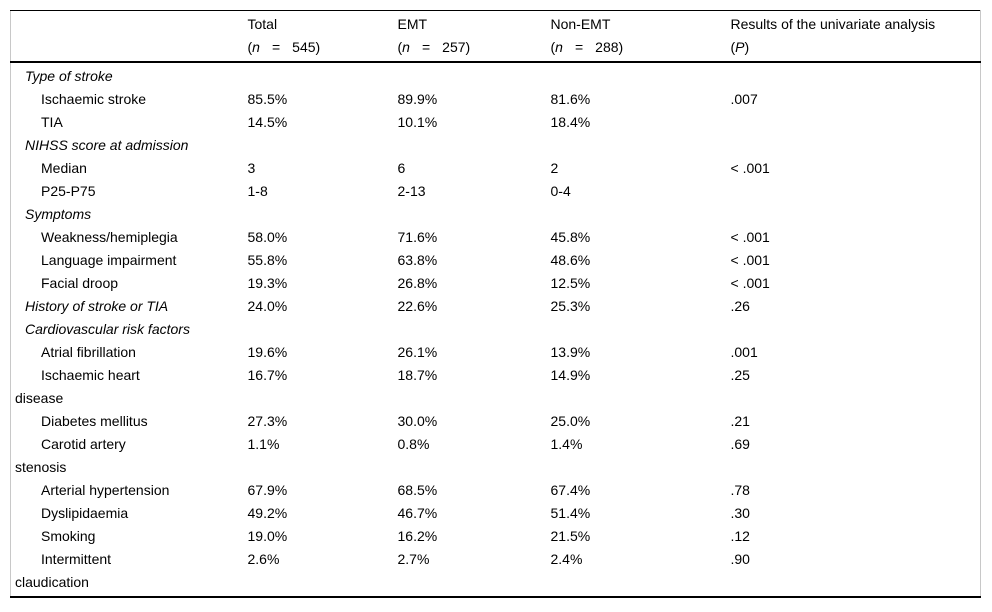  What do you see at coordinates (636, 36) in the screenshot?
I see `header-col-nonemt: Non-EMT (n = 288)` at bounding box center [636, 36].